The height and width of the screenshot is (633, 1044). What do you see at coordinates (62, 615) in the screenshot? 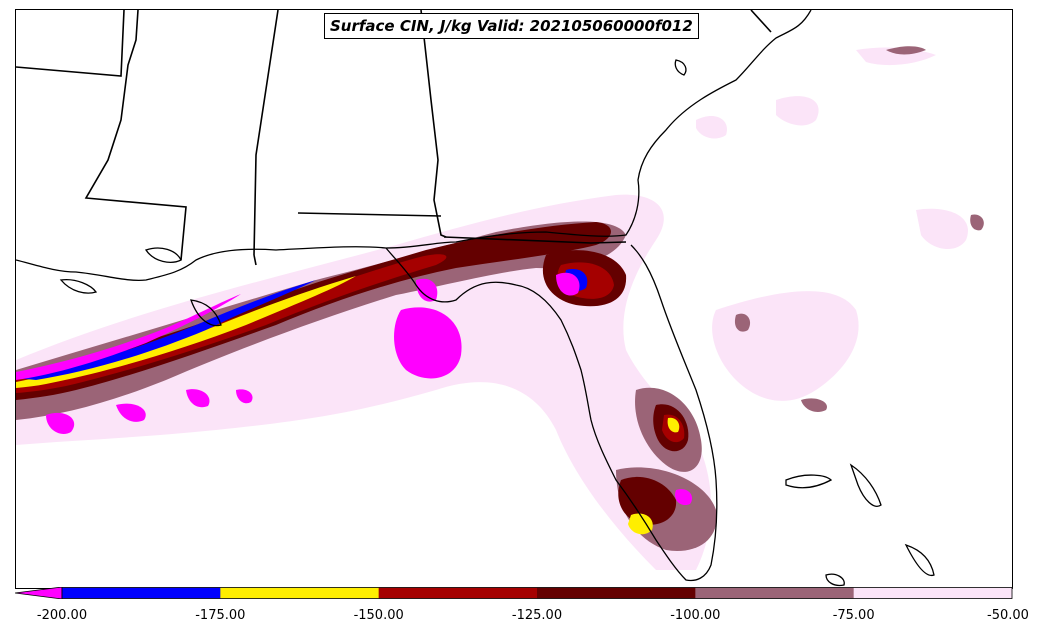
I see `colorbar-tick-label: -200.00` at bounding box center [62, 615].